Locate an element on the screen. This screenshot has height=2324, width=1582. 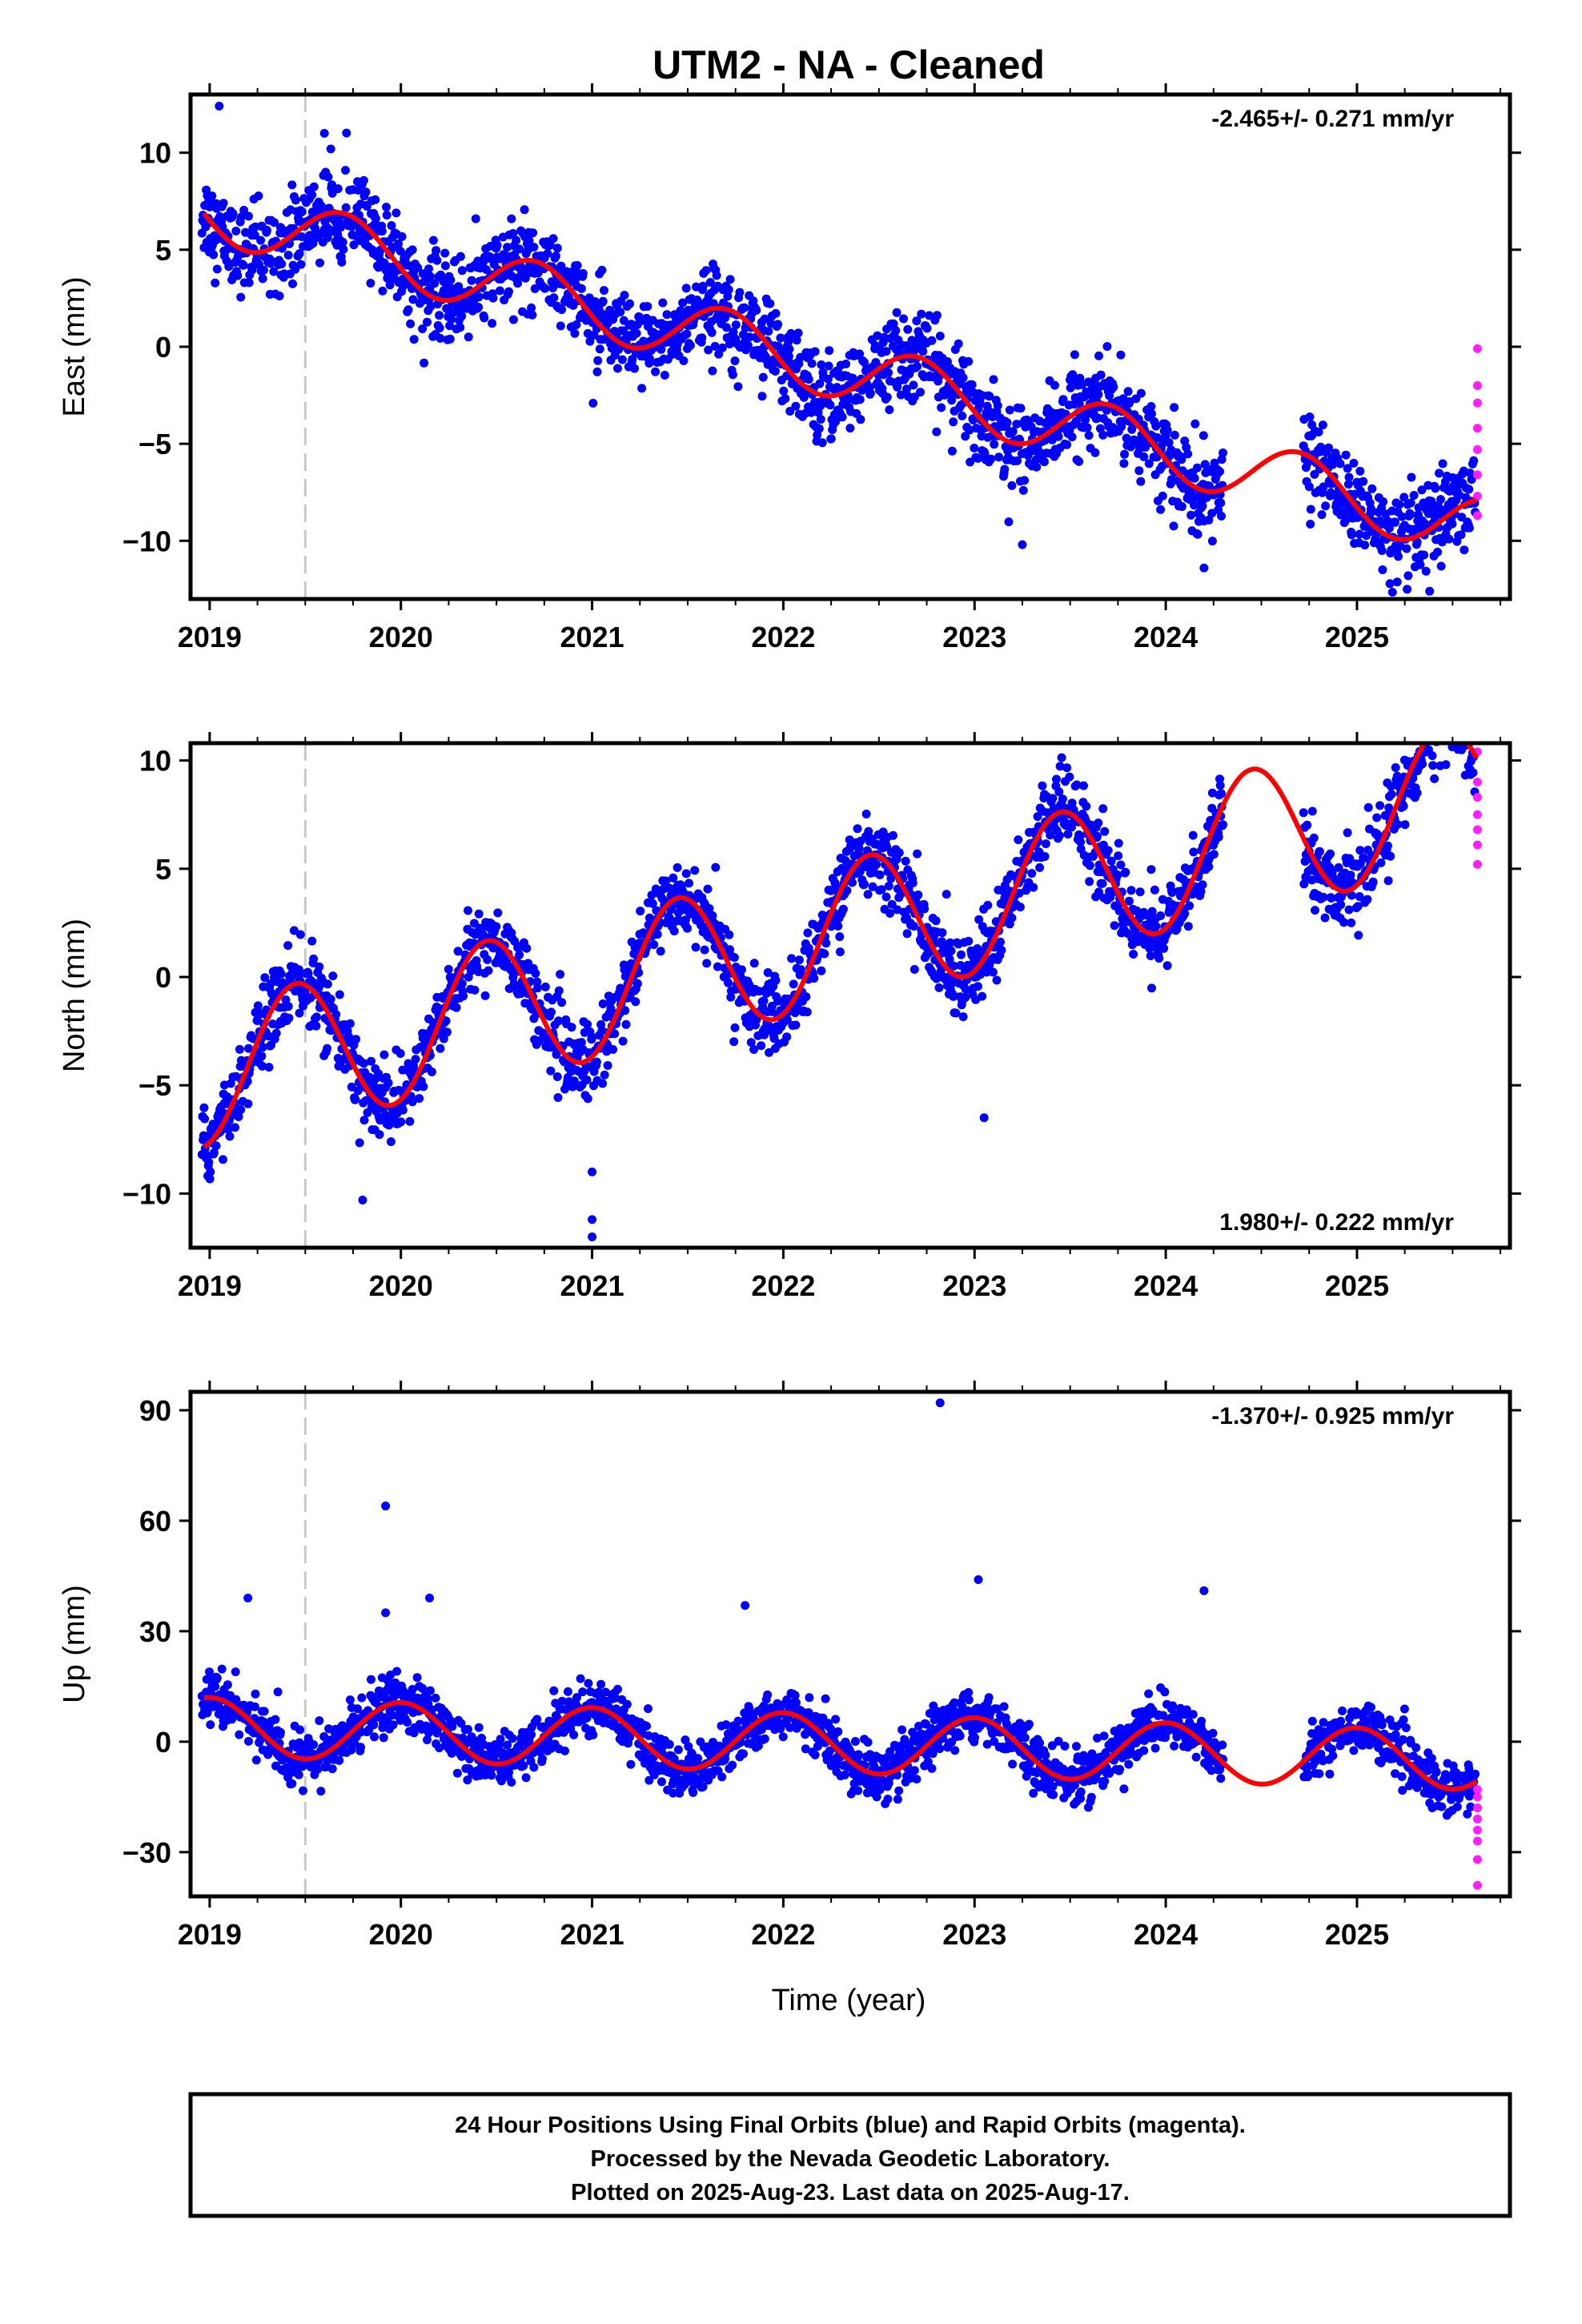
model-curve is located at coordinates (840, 376).